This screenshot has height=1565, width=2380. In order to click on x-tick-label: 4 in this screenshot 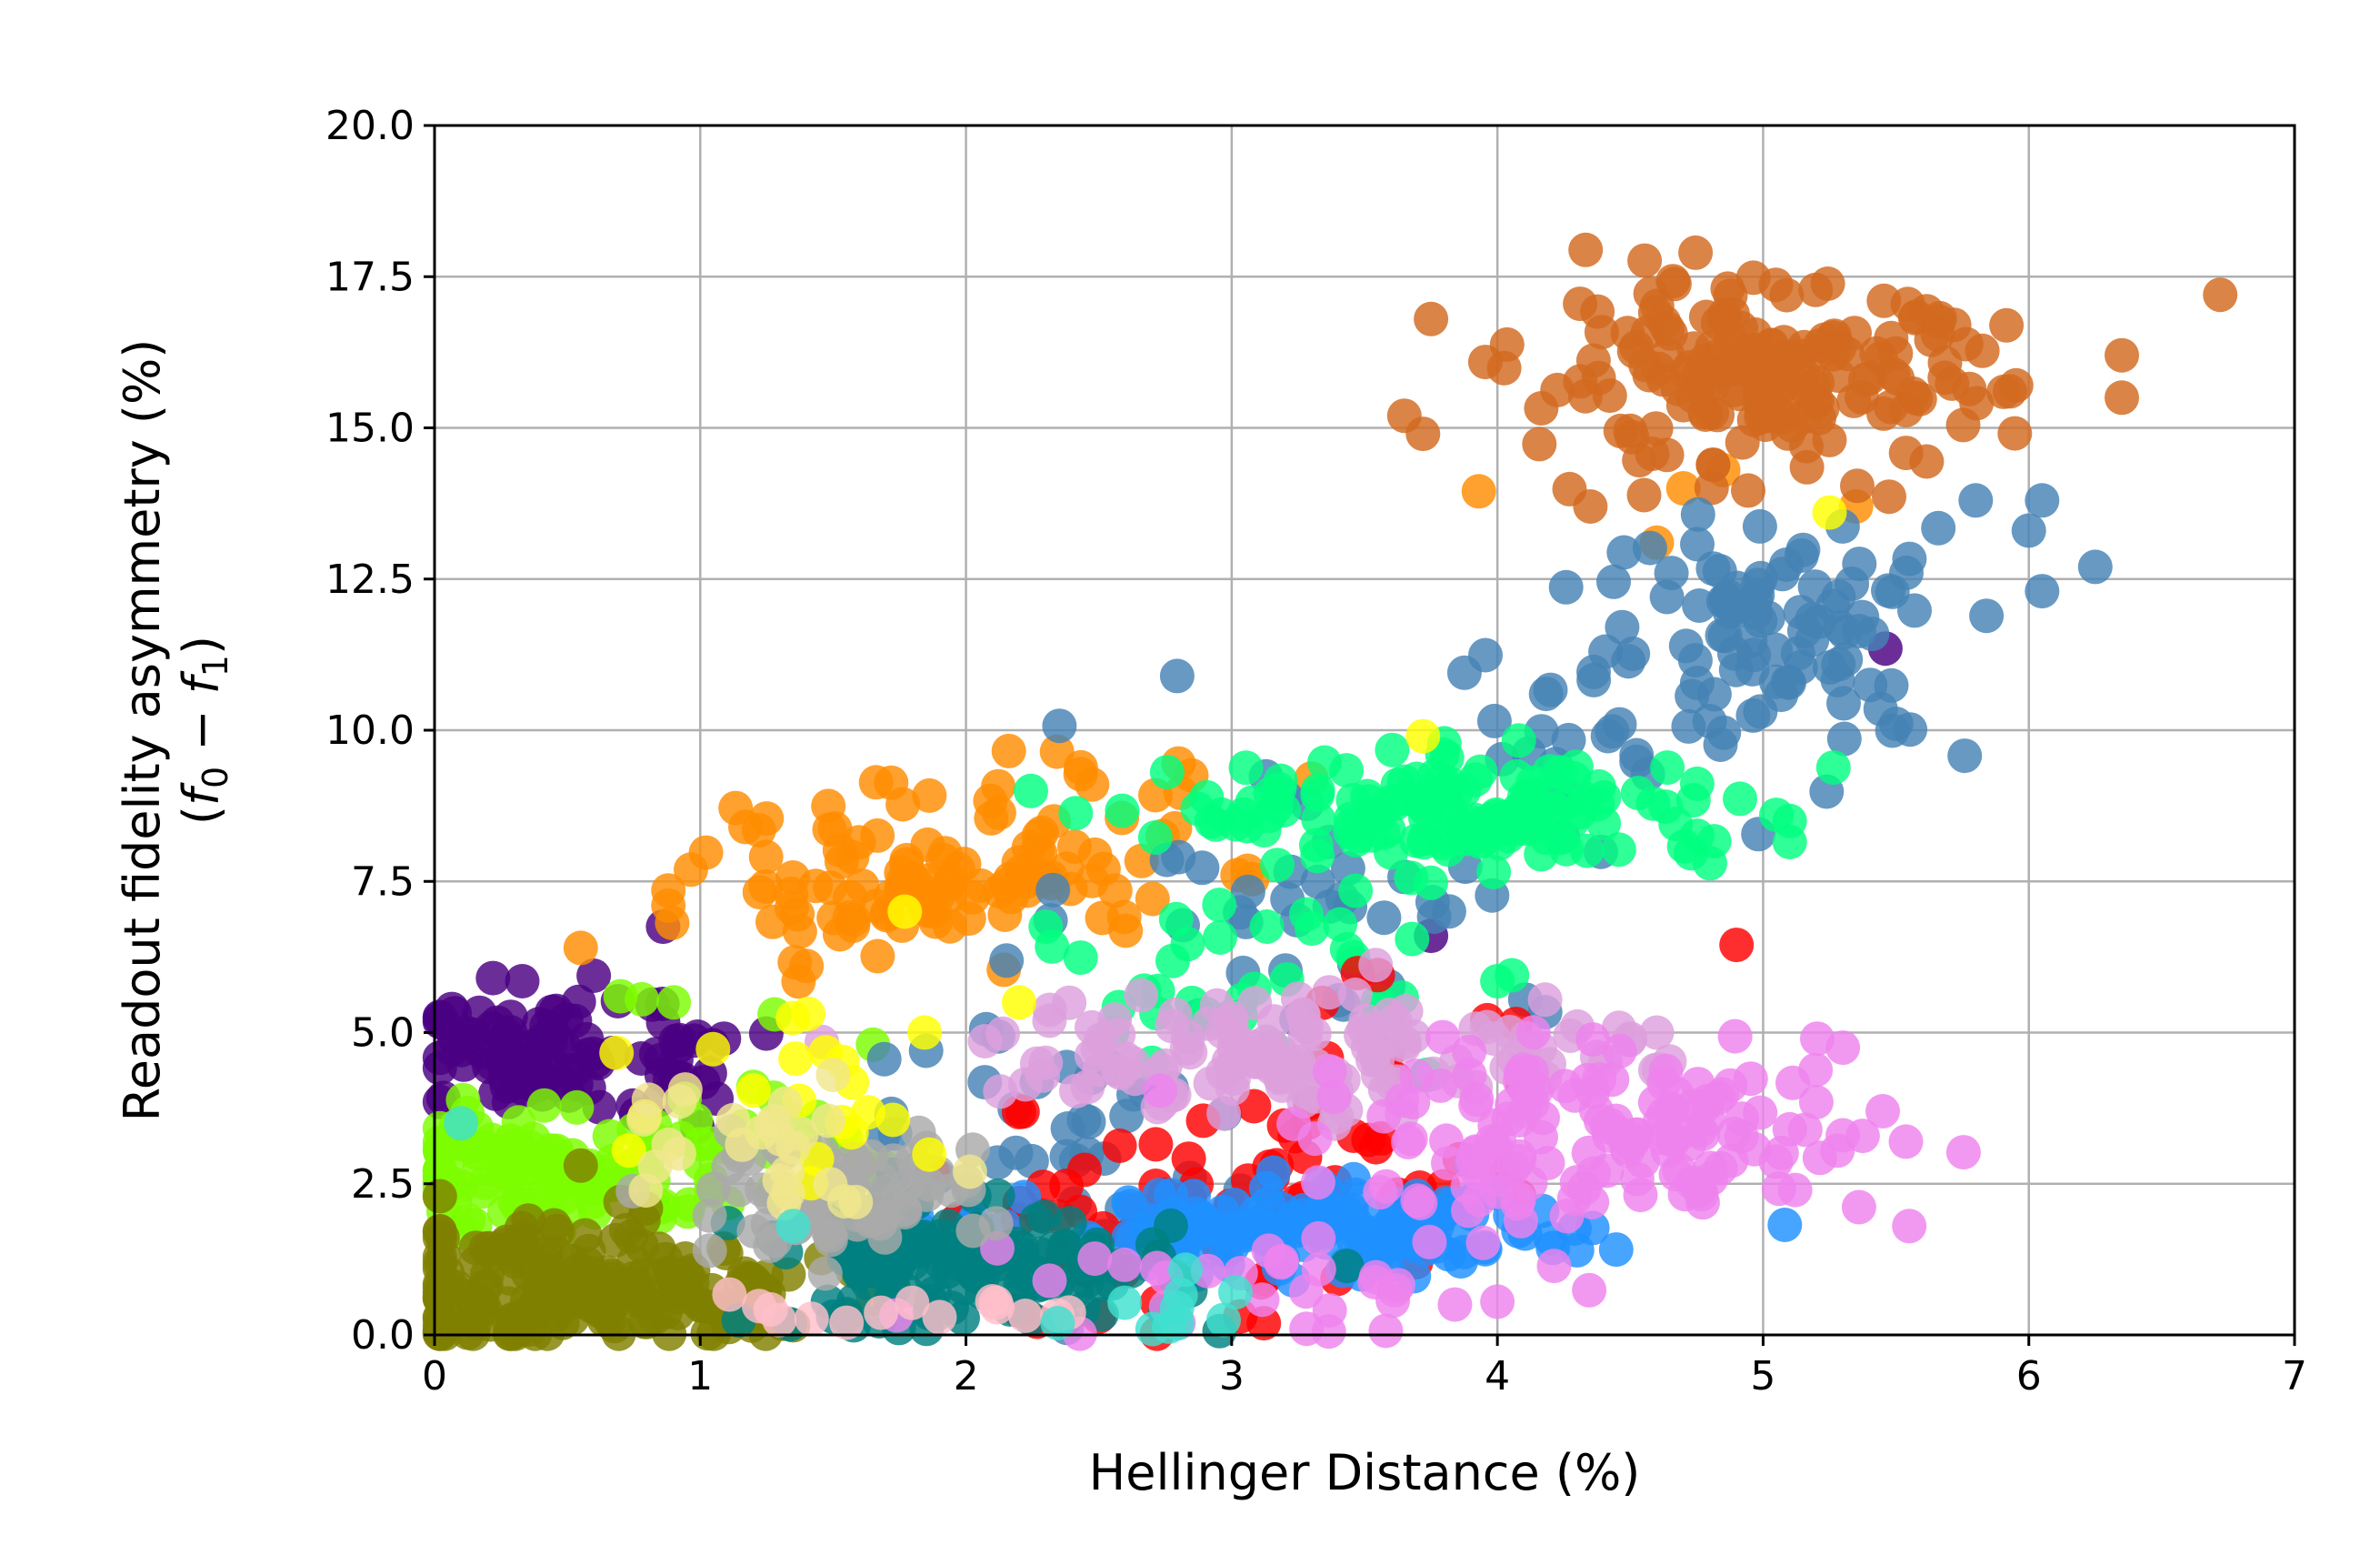, I will do `click(1498, 1376)`.